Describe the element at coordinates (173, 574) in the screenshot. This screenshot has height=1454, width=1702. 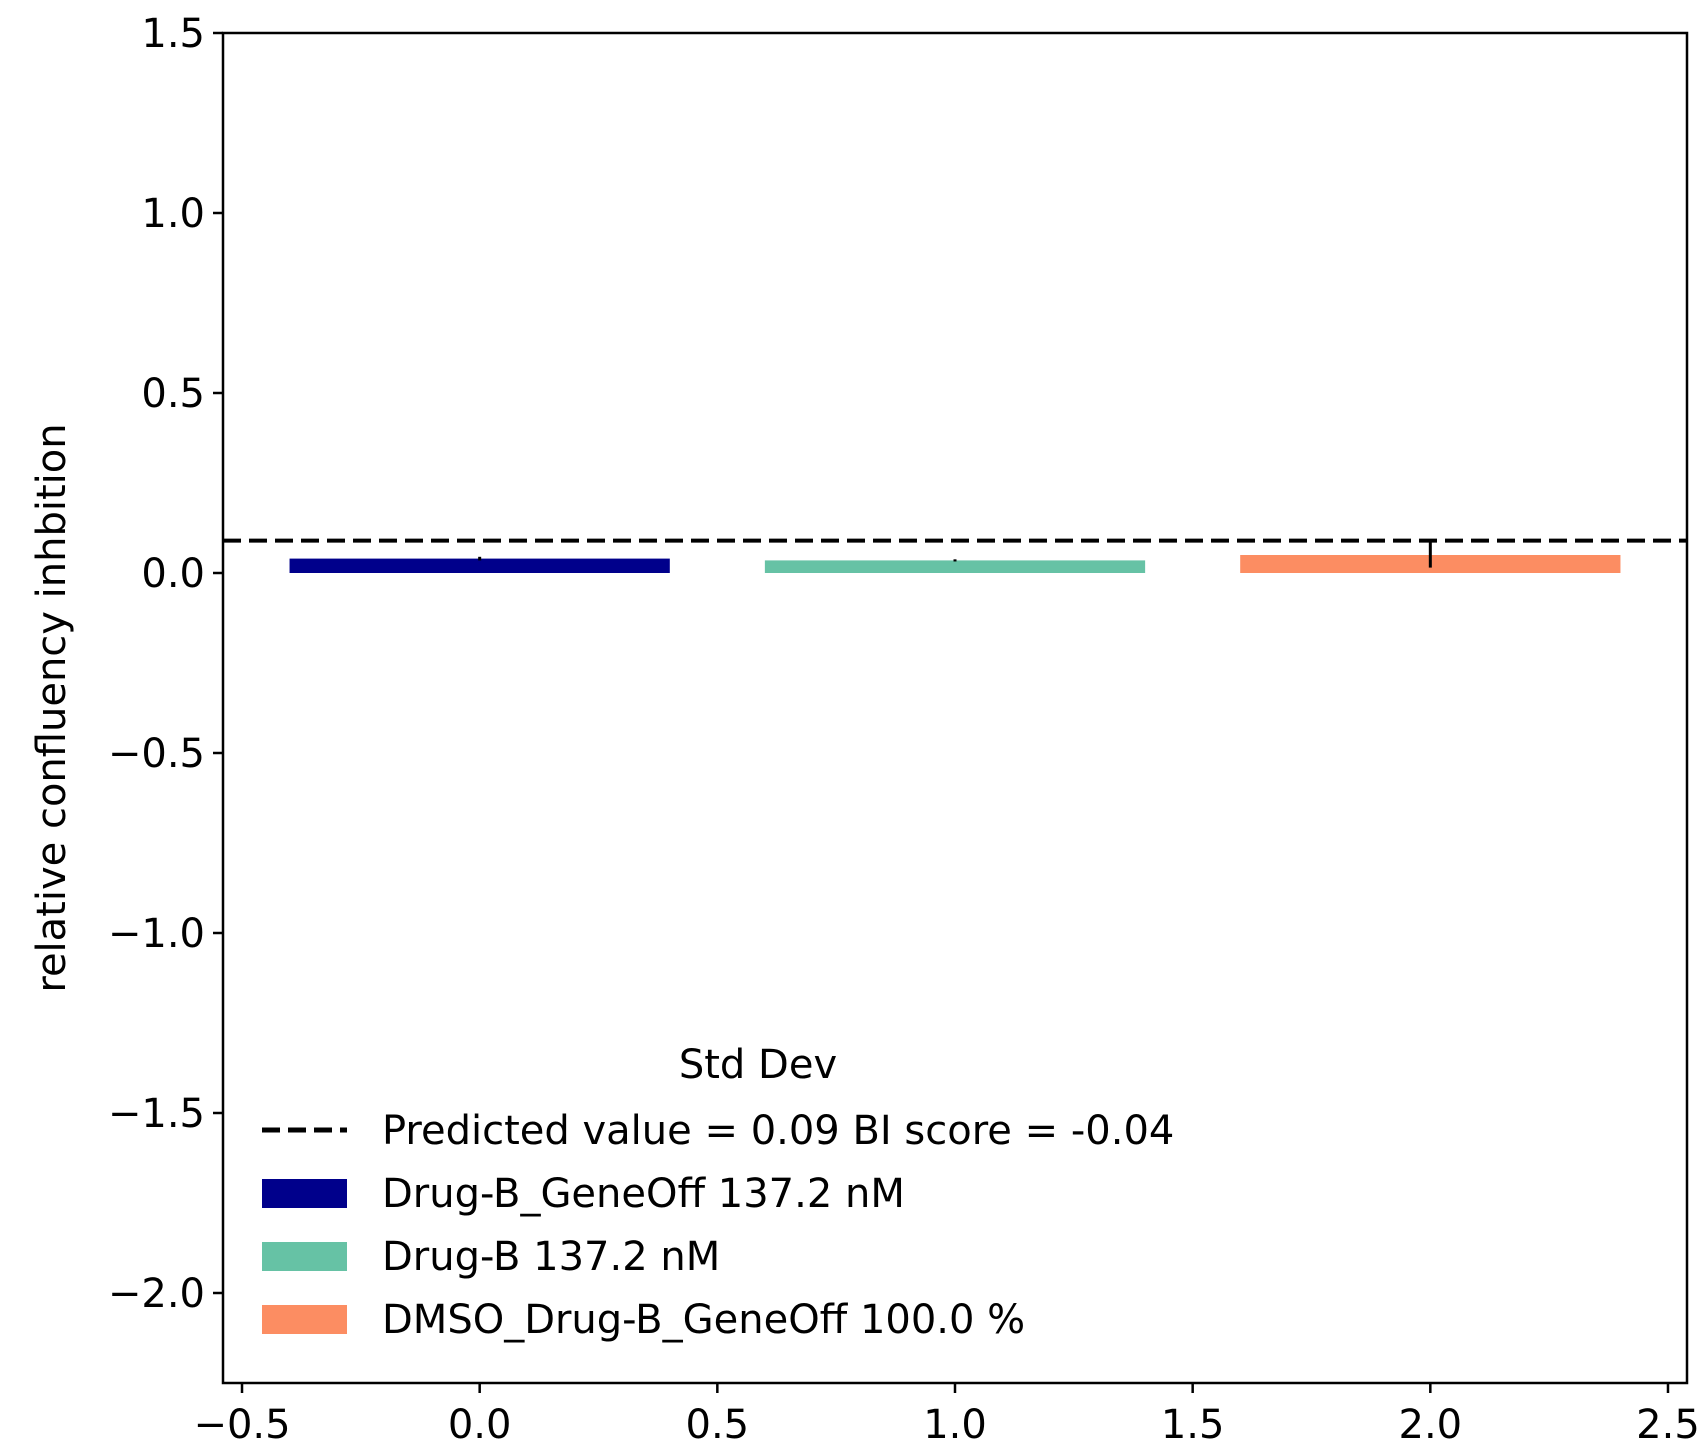
I see `y-tick-label-3: 0.0` at that location.